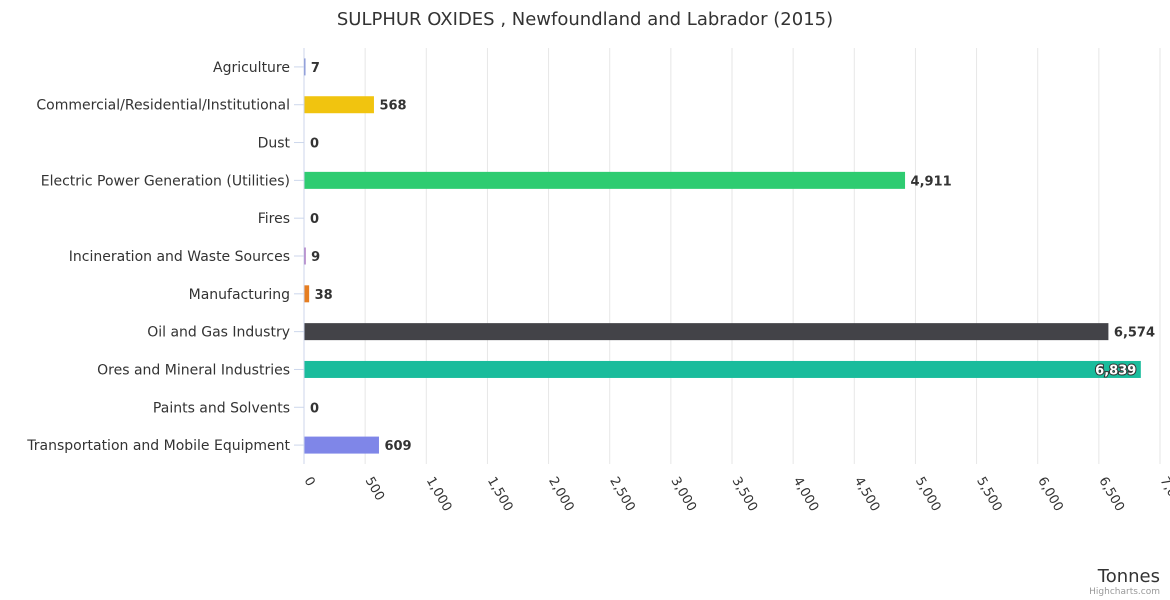 Image resolution: width=1170 pixels, height=600 pixels. What do you see at coordinates (1124, 592) in the screenshot?
I see `credits-link: Highcharts.com` at bounding box center [1124, 592].